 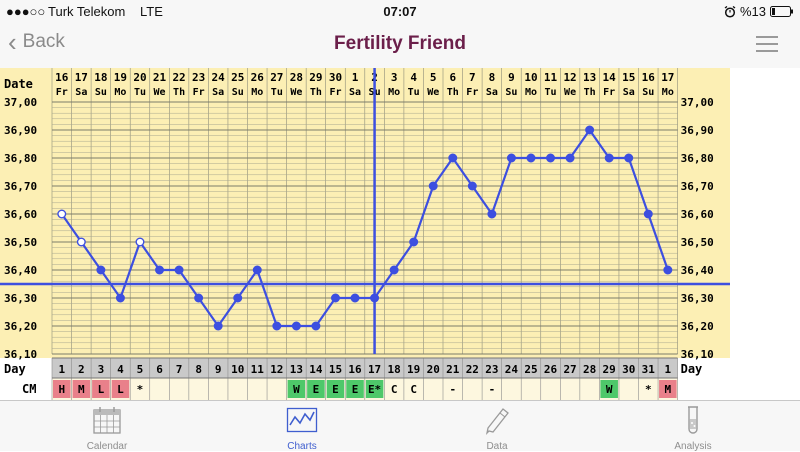 I want to click on date-label: 29, so click(x=315, y=77).